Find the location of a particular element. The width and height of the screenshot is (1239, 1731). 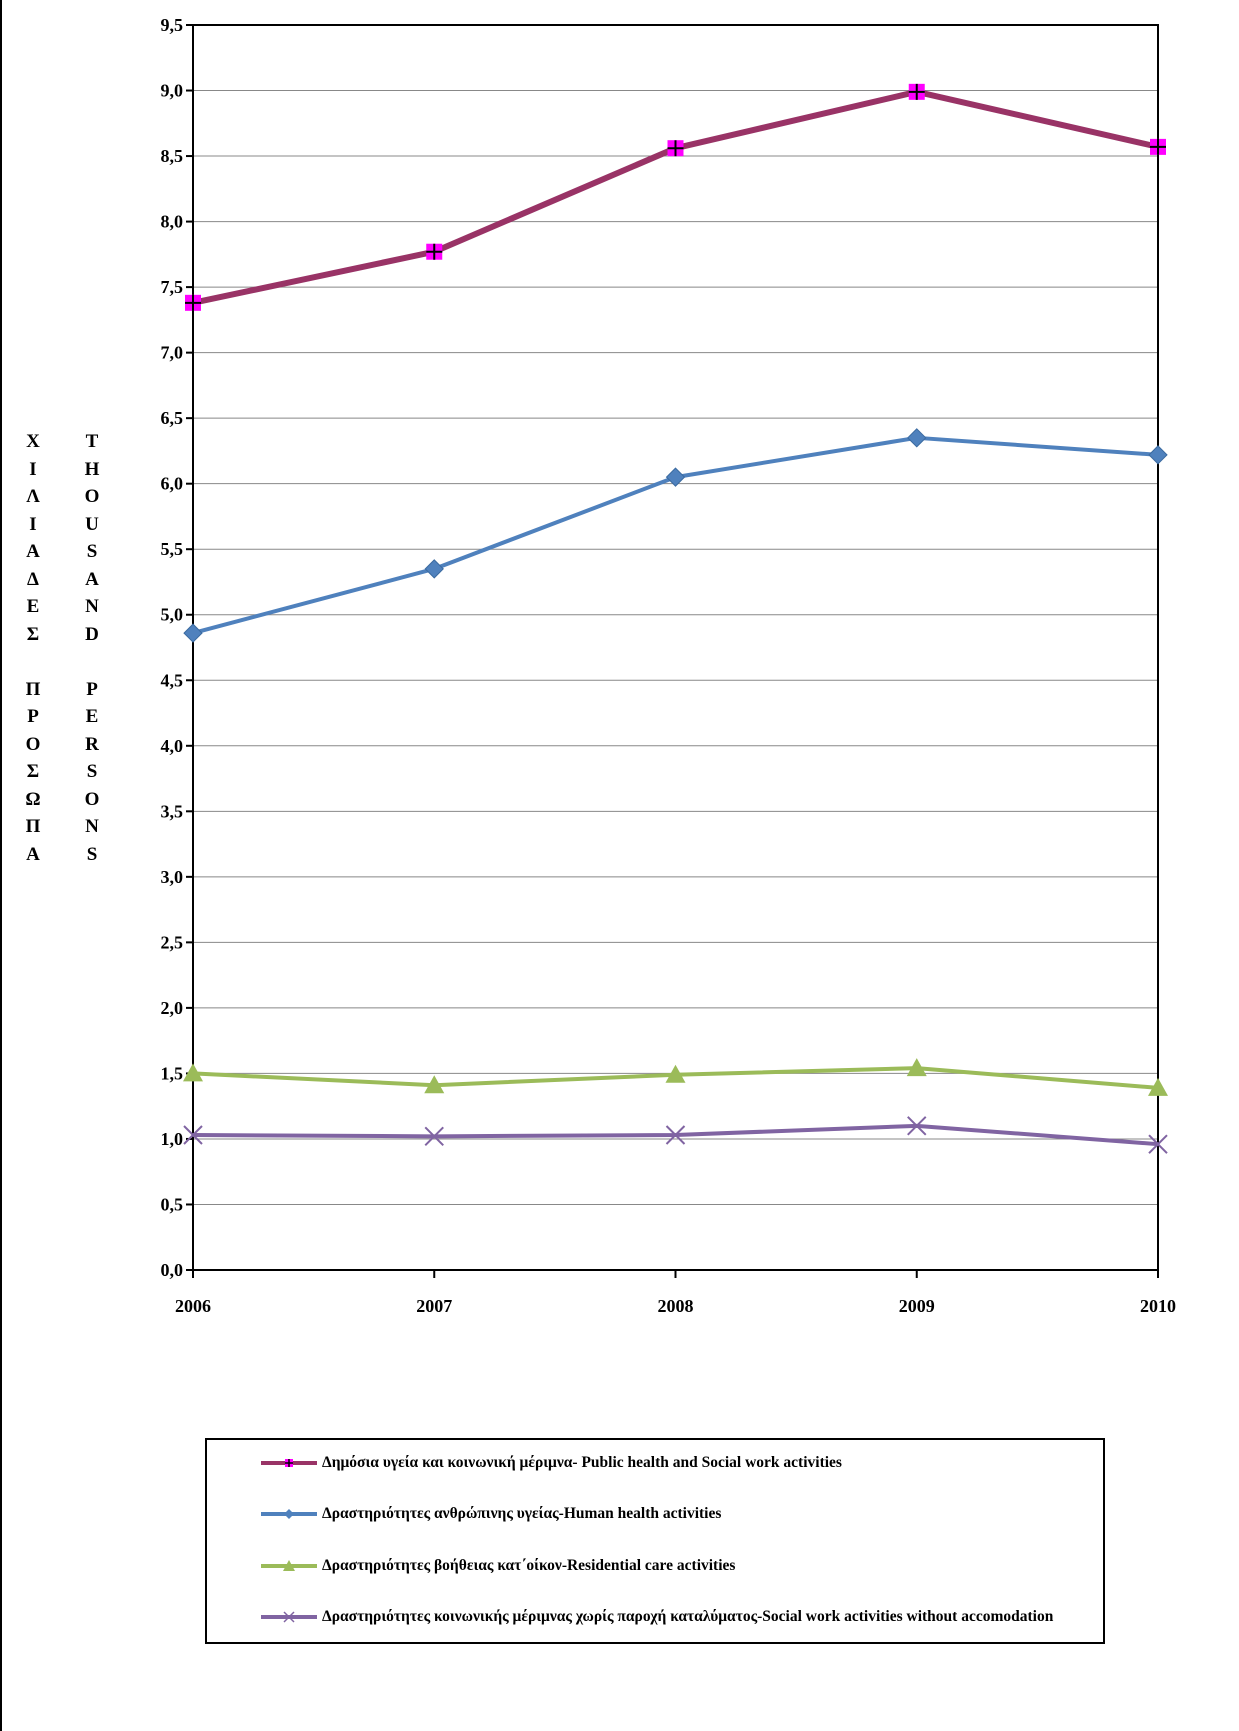

y-tick-label: 4,0 is located at coordinates (172, 746).